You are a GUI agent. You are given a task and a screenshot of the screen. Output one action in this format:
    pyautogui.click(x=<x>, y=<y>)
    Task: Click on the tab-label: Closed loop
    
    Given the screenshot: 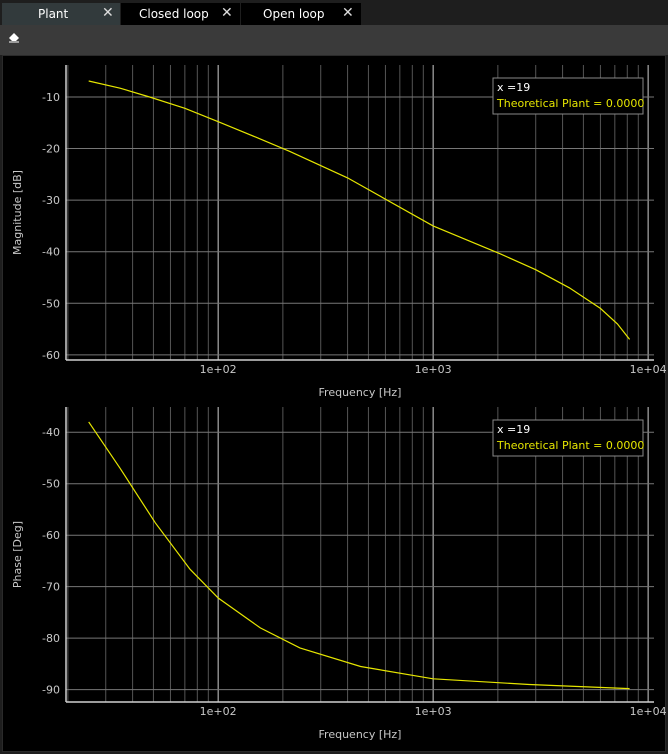 What is the action you would take?
    pyautogui.click(x=174, y=14)
    